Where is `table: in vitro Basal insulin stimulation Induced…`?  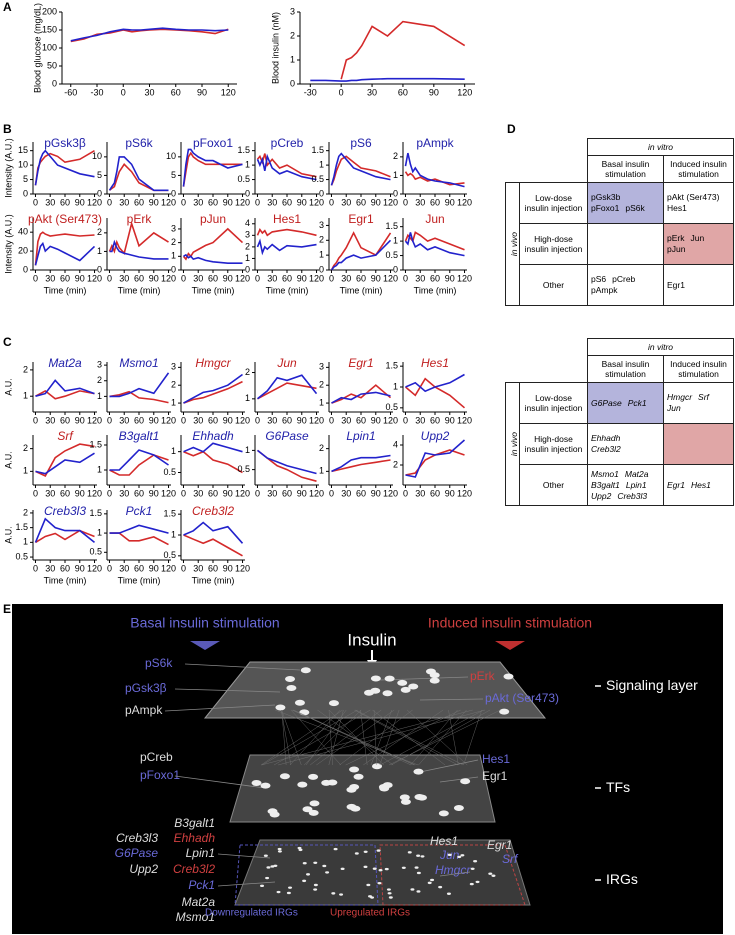
table: in vitro Basal insulin stimulation Induced… is located at coordinates (620, 422).